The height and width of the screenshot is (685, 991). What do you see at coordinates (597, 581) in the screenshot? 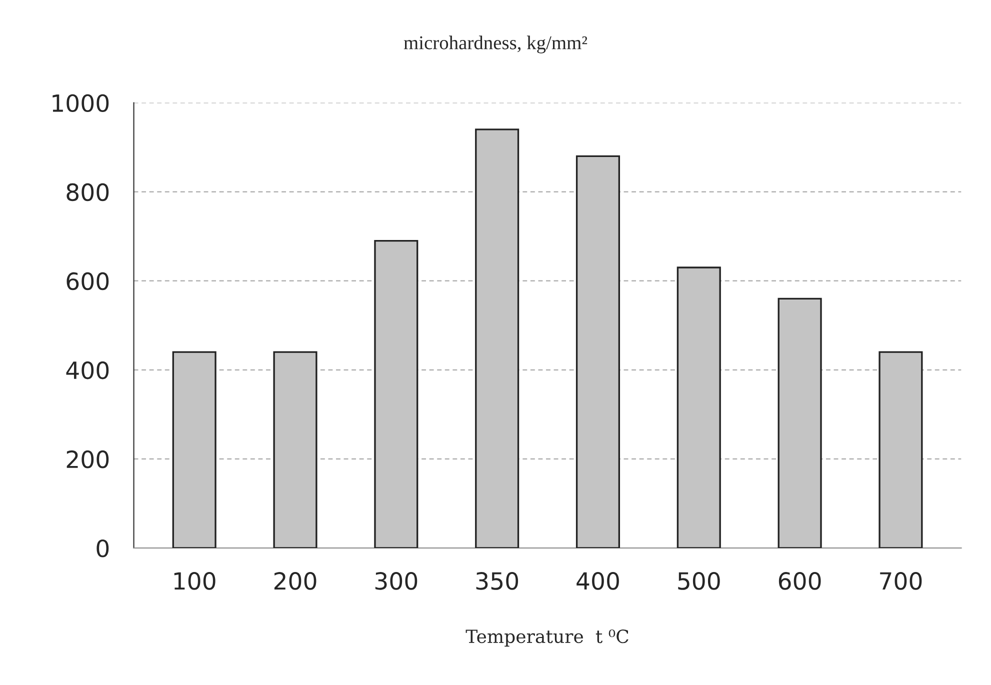
I see `x-tick-label: 400` at bounding box center [597, 581].